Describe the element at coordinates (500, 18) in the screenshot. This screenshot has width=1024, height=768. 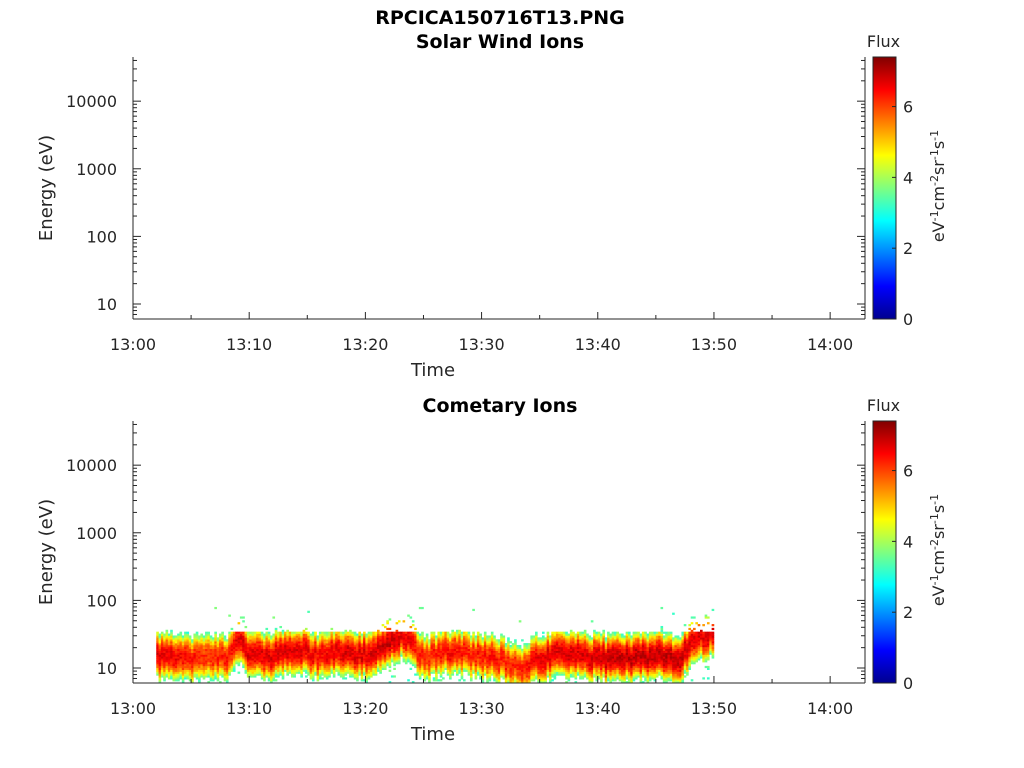
I see `figure-title: RPCICA150716T13.PNG` at that location.